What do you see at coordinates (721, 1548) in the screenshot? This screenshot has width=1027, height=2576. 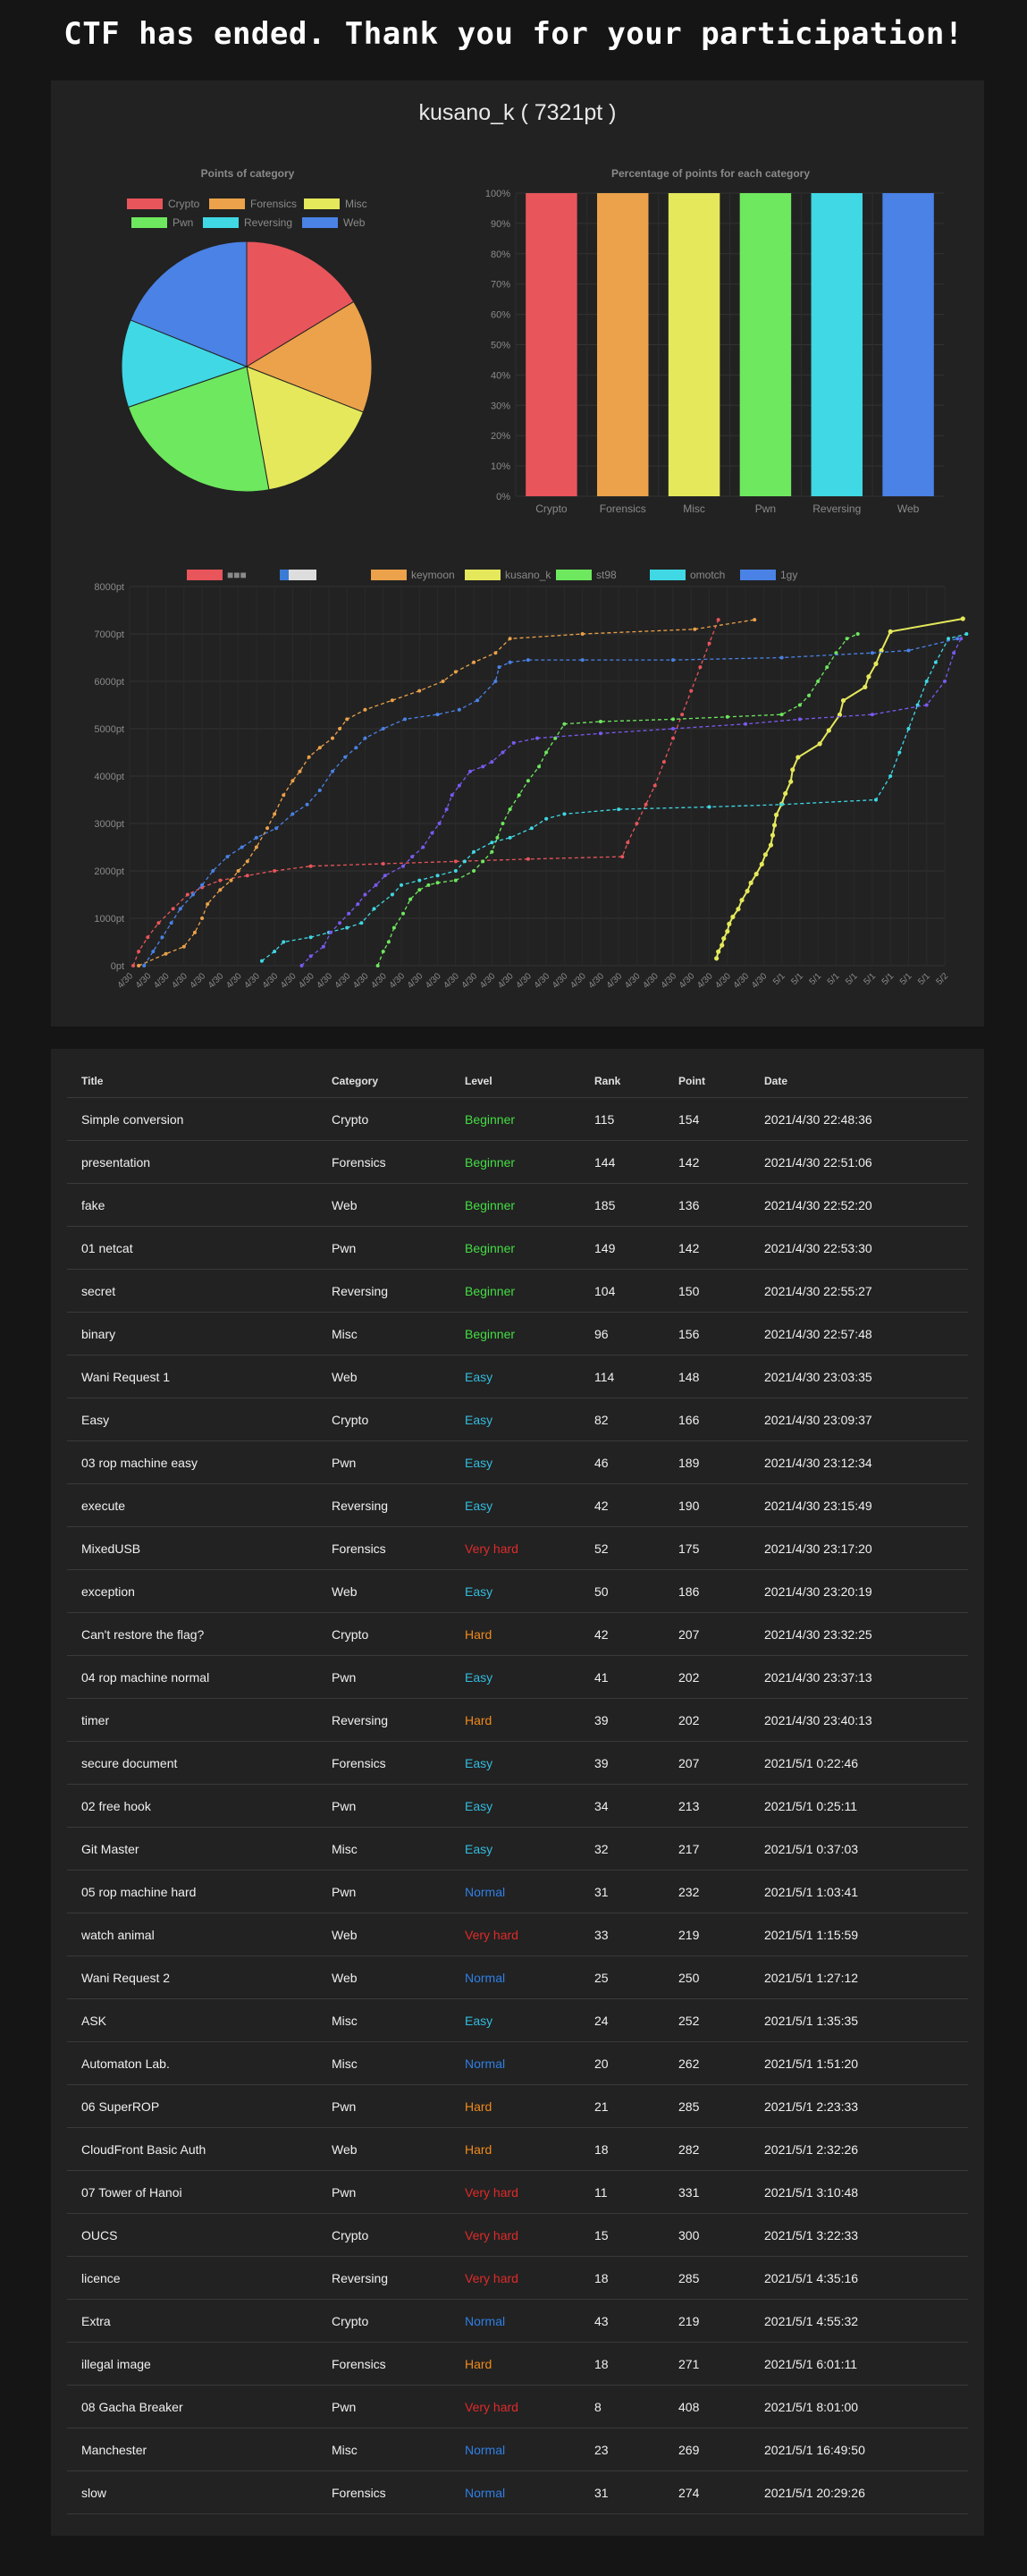 I see `row-point: 175` at bounding box center [721, 1548].